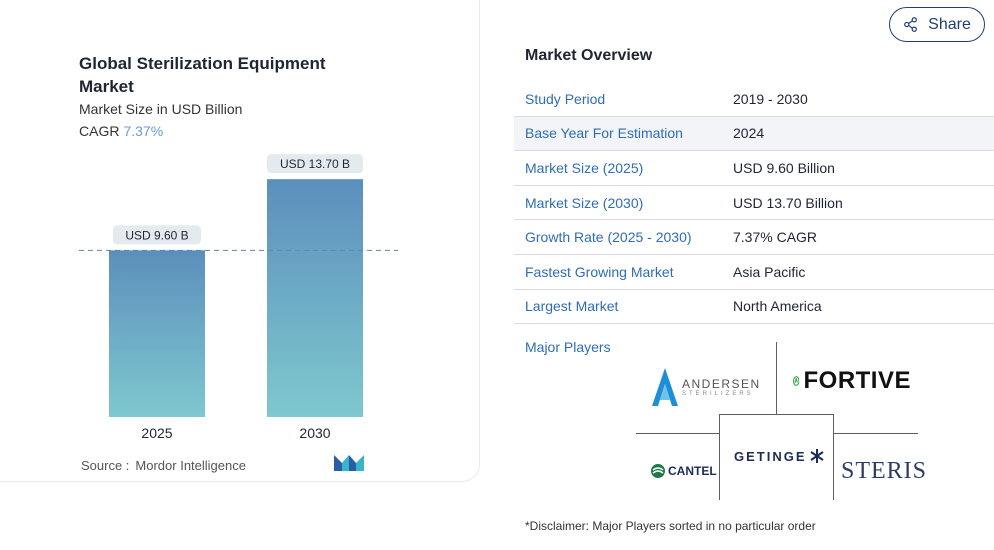 The image size is (994, 550). I want to click on andersen-logo: ANDERSEN STERILIZERS, so click(708, 387).